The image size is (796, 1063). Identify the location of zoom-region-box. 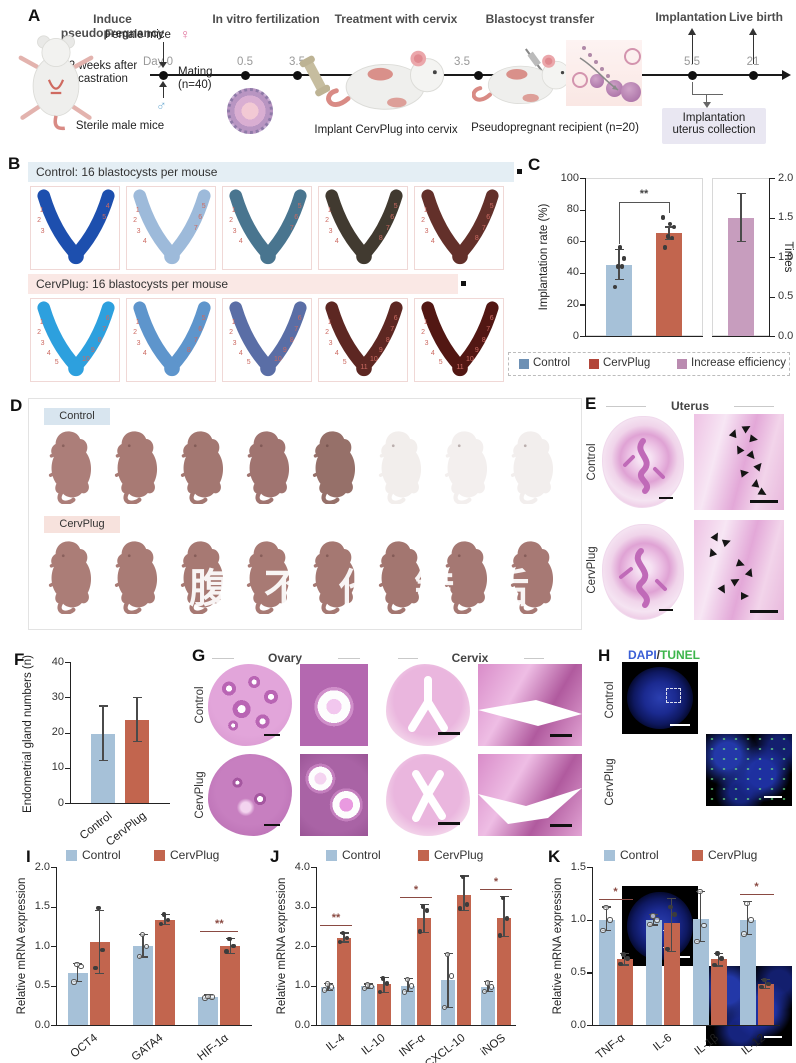
(673, 695).